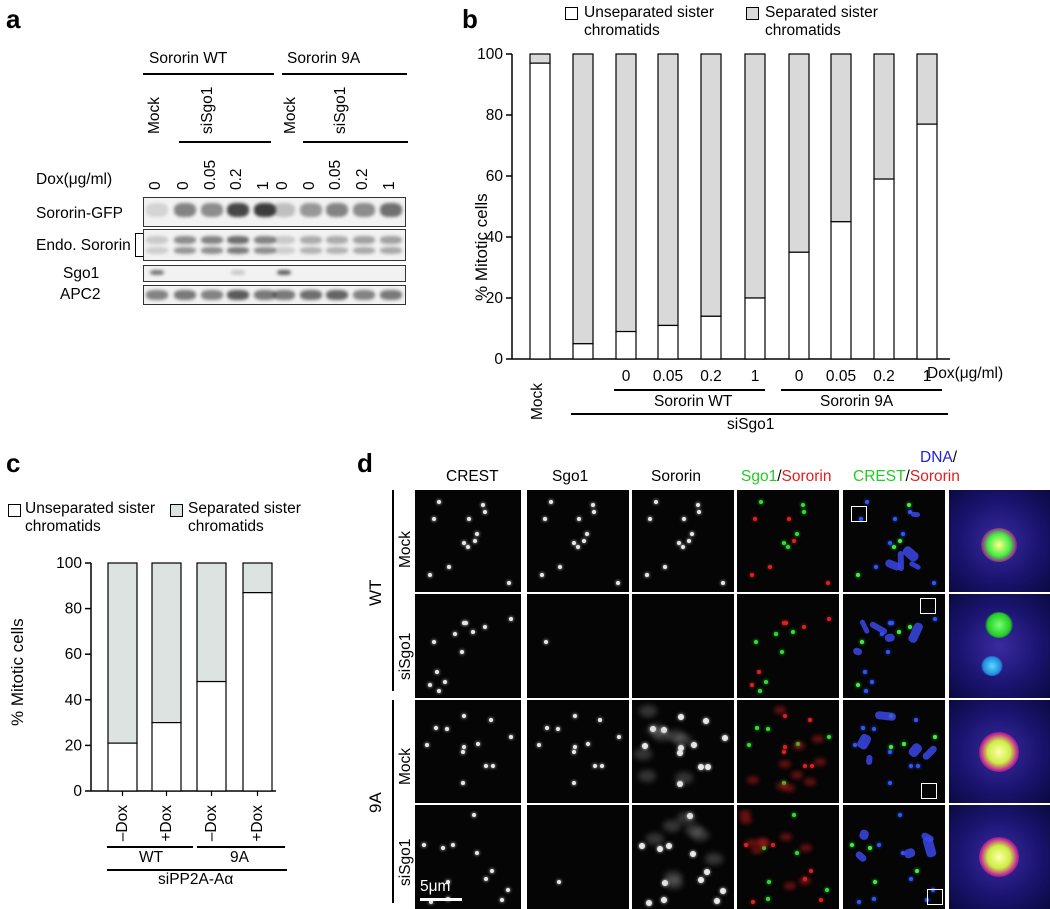 The width and height of the screenshot is (1050, 909). Describe the element at coordinates (788, 857) in the screenshot. I see `micrograph-merge-sgo1-sororin-row4` at that location.